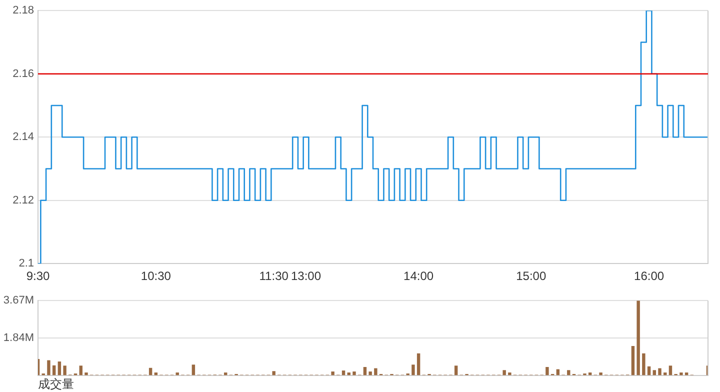 The height and width of the screenshot is (392, 720). What do you see at coordinates (156, 276) in the screenshot?
I see `x-tick-label: 10:30` at bounding box center [156, 276].